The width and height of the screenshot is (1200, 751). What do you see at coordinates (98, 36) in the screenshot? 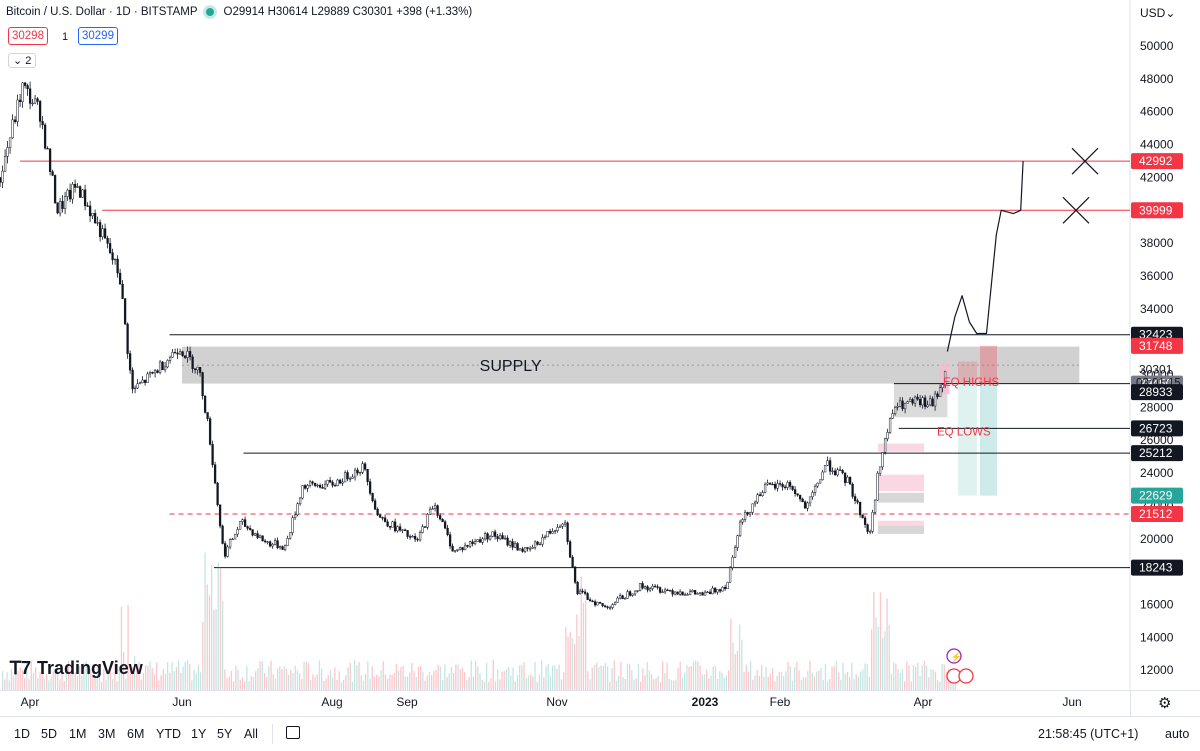
I see `buy-price-button: 30299` at bounding box center [98, 36].